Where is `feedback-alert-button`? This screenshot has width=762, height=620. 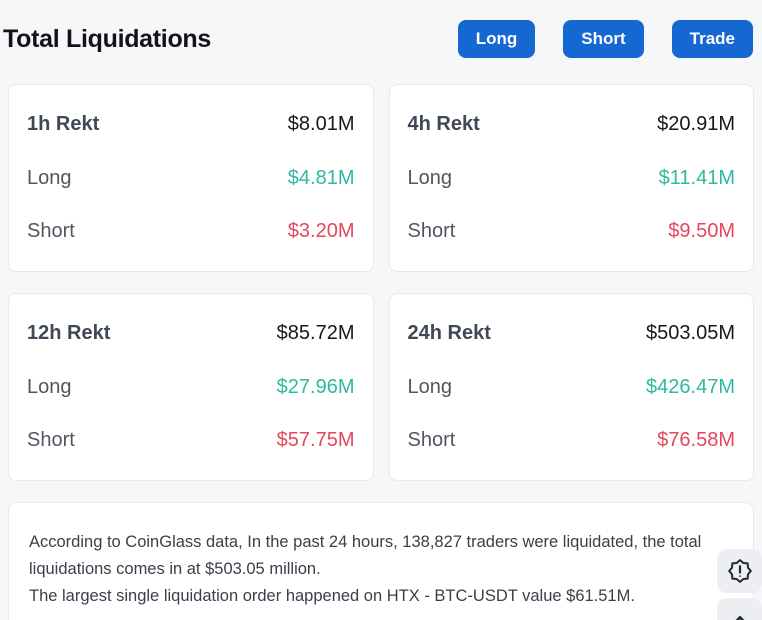 feedback-alert-button is located at coordinates (739, 571).